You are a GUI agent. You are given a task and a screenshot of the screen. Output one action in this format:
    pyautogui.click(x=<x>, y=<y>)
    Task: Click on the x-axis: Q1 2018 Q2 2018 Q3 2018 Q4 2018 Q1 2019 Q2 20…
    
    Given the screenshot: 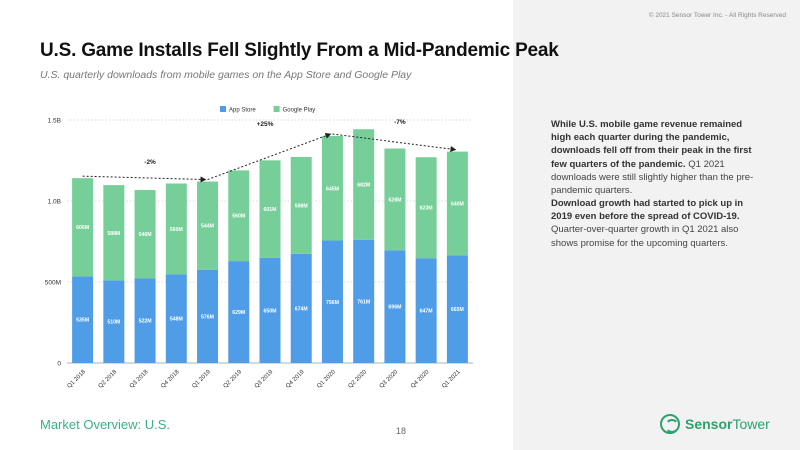 What is the action you would take?
    pyautogui.click(x=265, y=379)
    